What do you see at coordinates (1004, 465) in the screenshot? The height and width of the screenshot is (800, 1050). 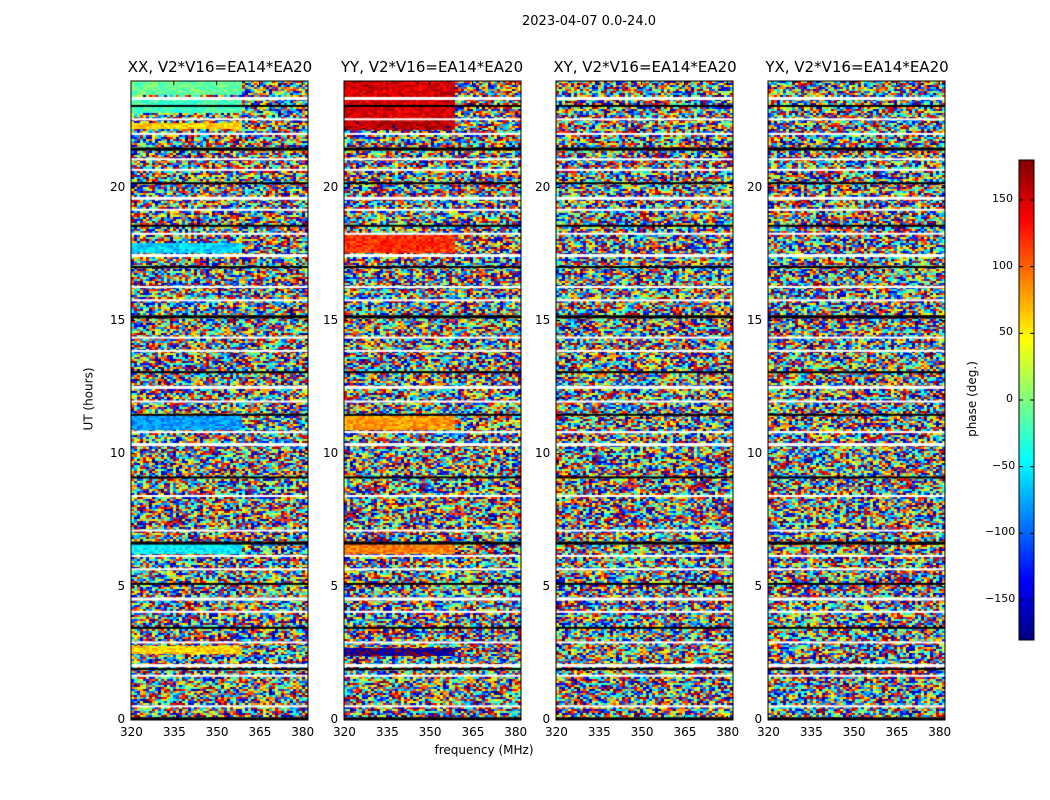 I see `colorbar-tick-label: −50` at bounding box center [1004, 465].